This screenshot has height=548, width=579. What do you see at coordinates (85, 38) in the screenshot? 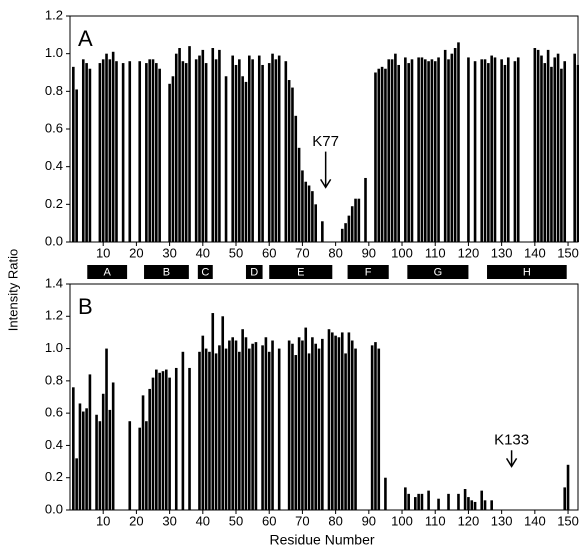
I see `panel-label: A` at bounding box center [85, 38].